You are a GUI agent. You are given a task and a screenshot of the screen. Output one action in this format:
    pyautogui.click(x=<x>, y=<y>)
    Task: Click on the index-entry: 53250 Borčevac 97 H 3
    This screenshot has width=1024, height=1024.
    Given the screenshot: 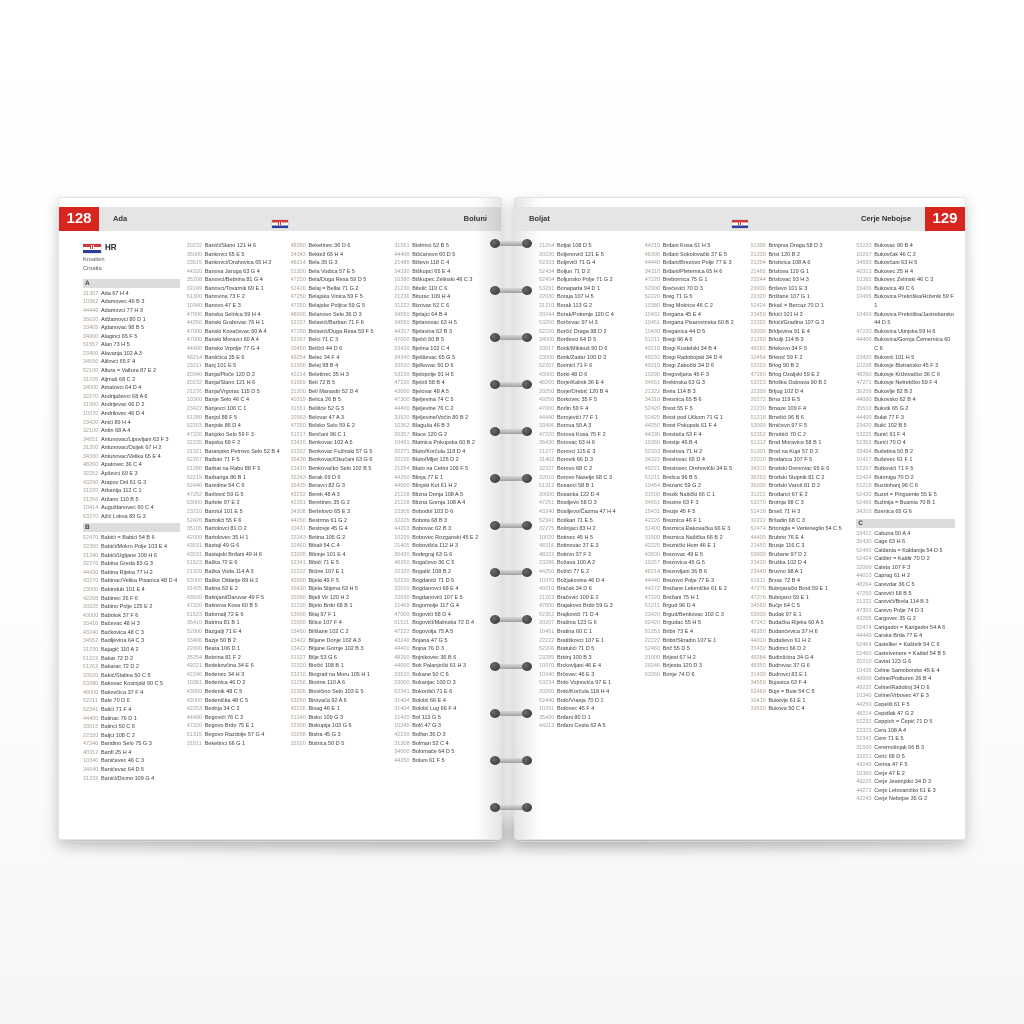 What is the action you would take?
    pyautogui.click(x=588, y=323)
    